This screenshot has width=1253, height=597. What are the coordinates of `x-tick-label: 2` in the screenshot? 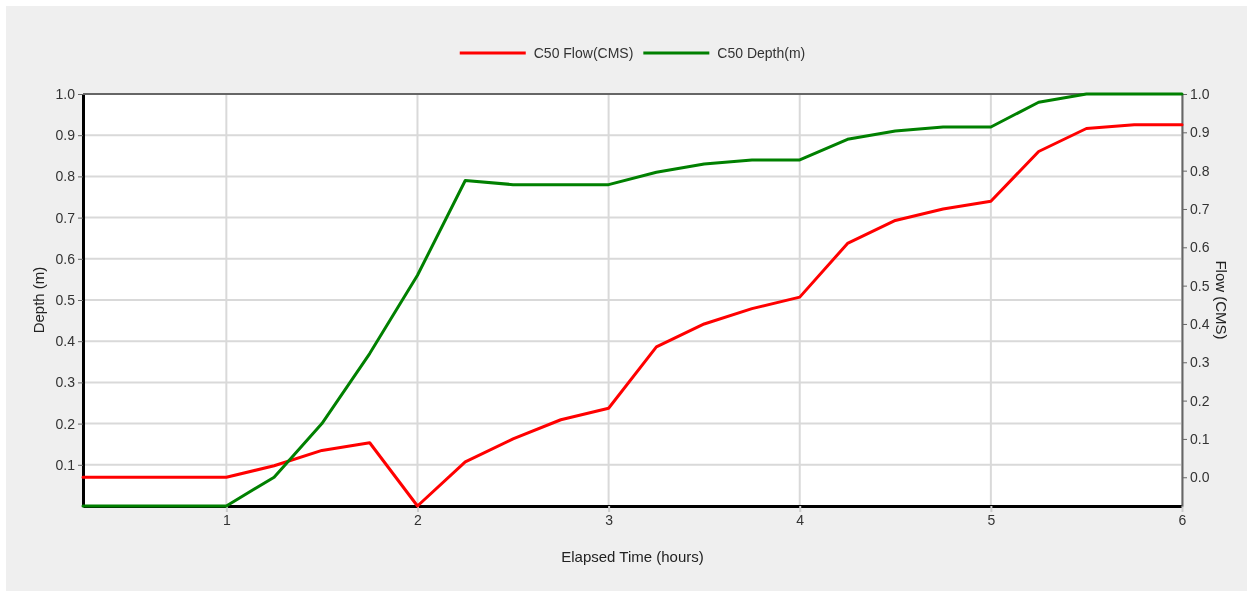 It's located at (418, 519).